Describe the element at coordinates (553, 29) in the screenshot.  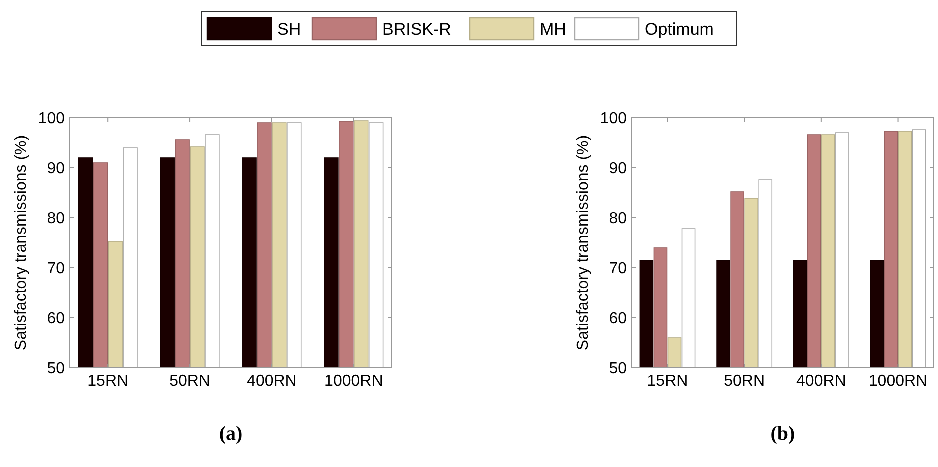
I see `legend-label: MH` at that location.